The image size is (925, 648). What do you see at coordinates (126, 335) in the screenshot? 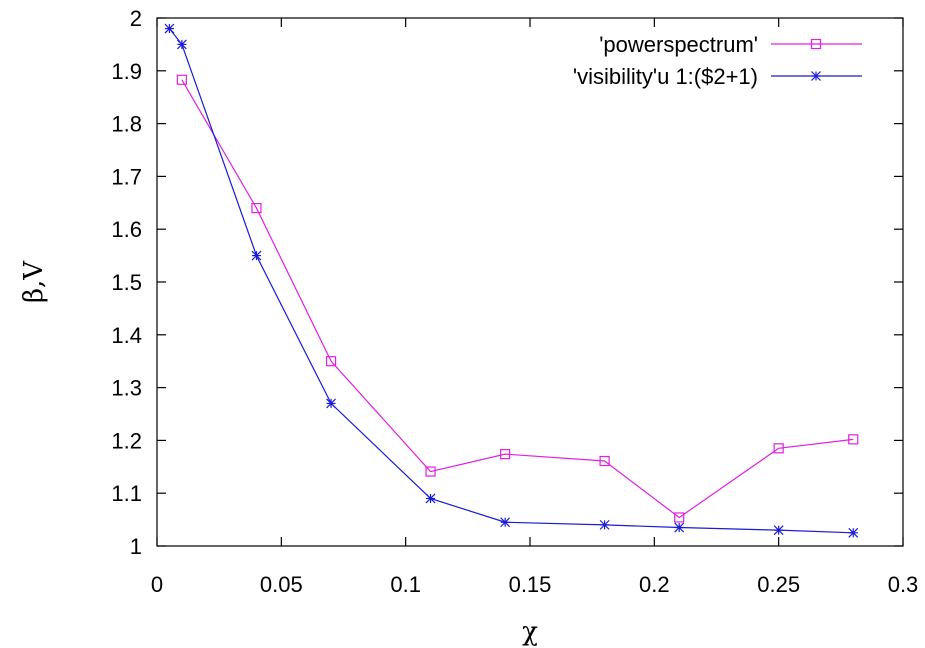
I see `y-tick-label: 1.4` at bounding box center [126, 335].